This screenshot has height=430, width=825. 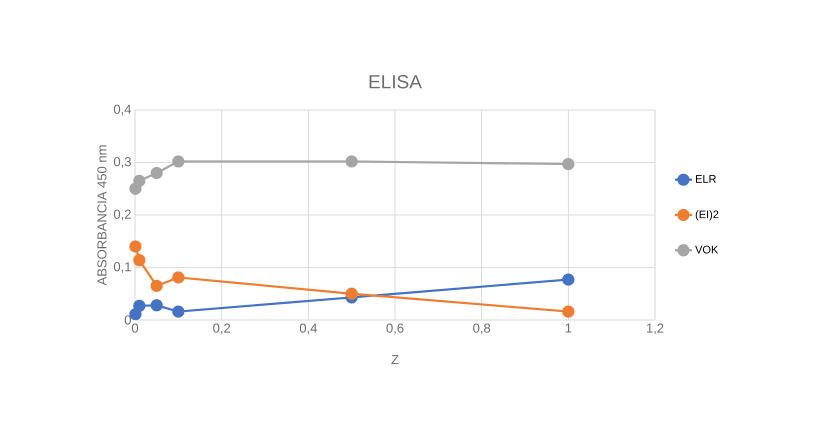 I want to click on x-tick-label: 0,6, so click(x=395, y=329).